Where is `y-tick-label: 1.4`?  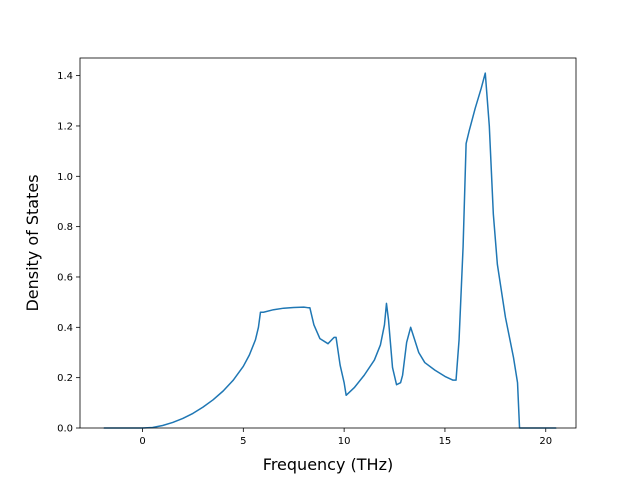 y-tick-label: 1.4 is located at coordinates (65, 76).